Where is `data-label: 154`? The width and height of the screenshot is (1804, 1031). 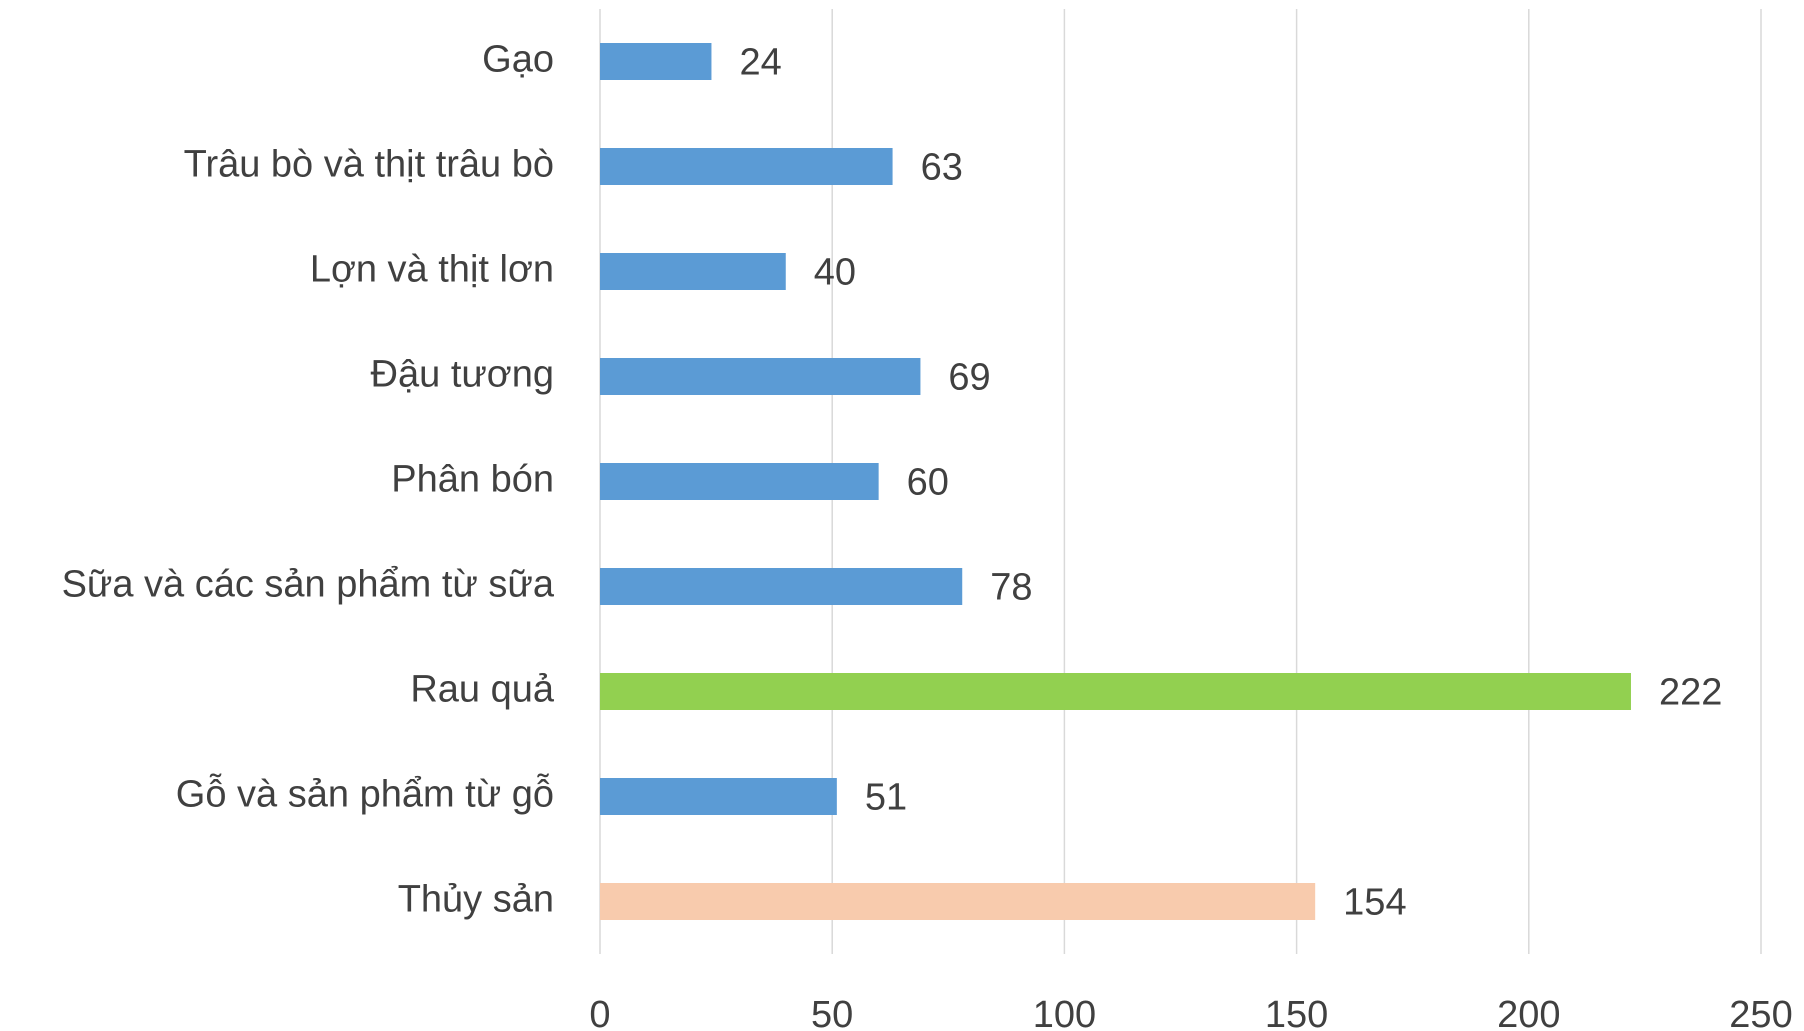
data-label: 154 is located at coordinates (1374, 903).